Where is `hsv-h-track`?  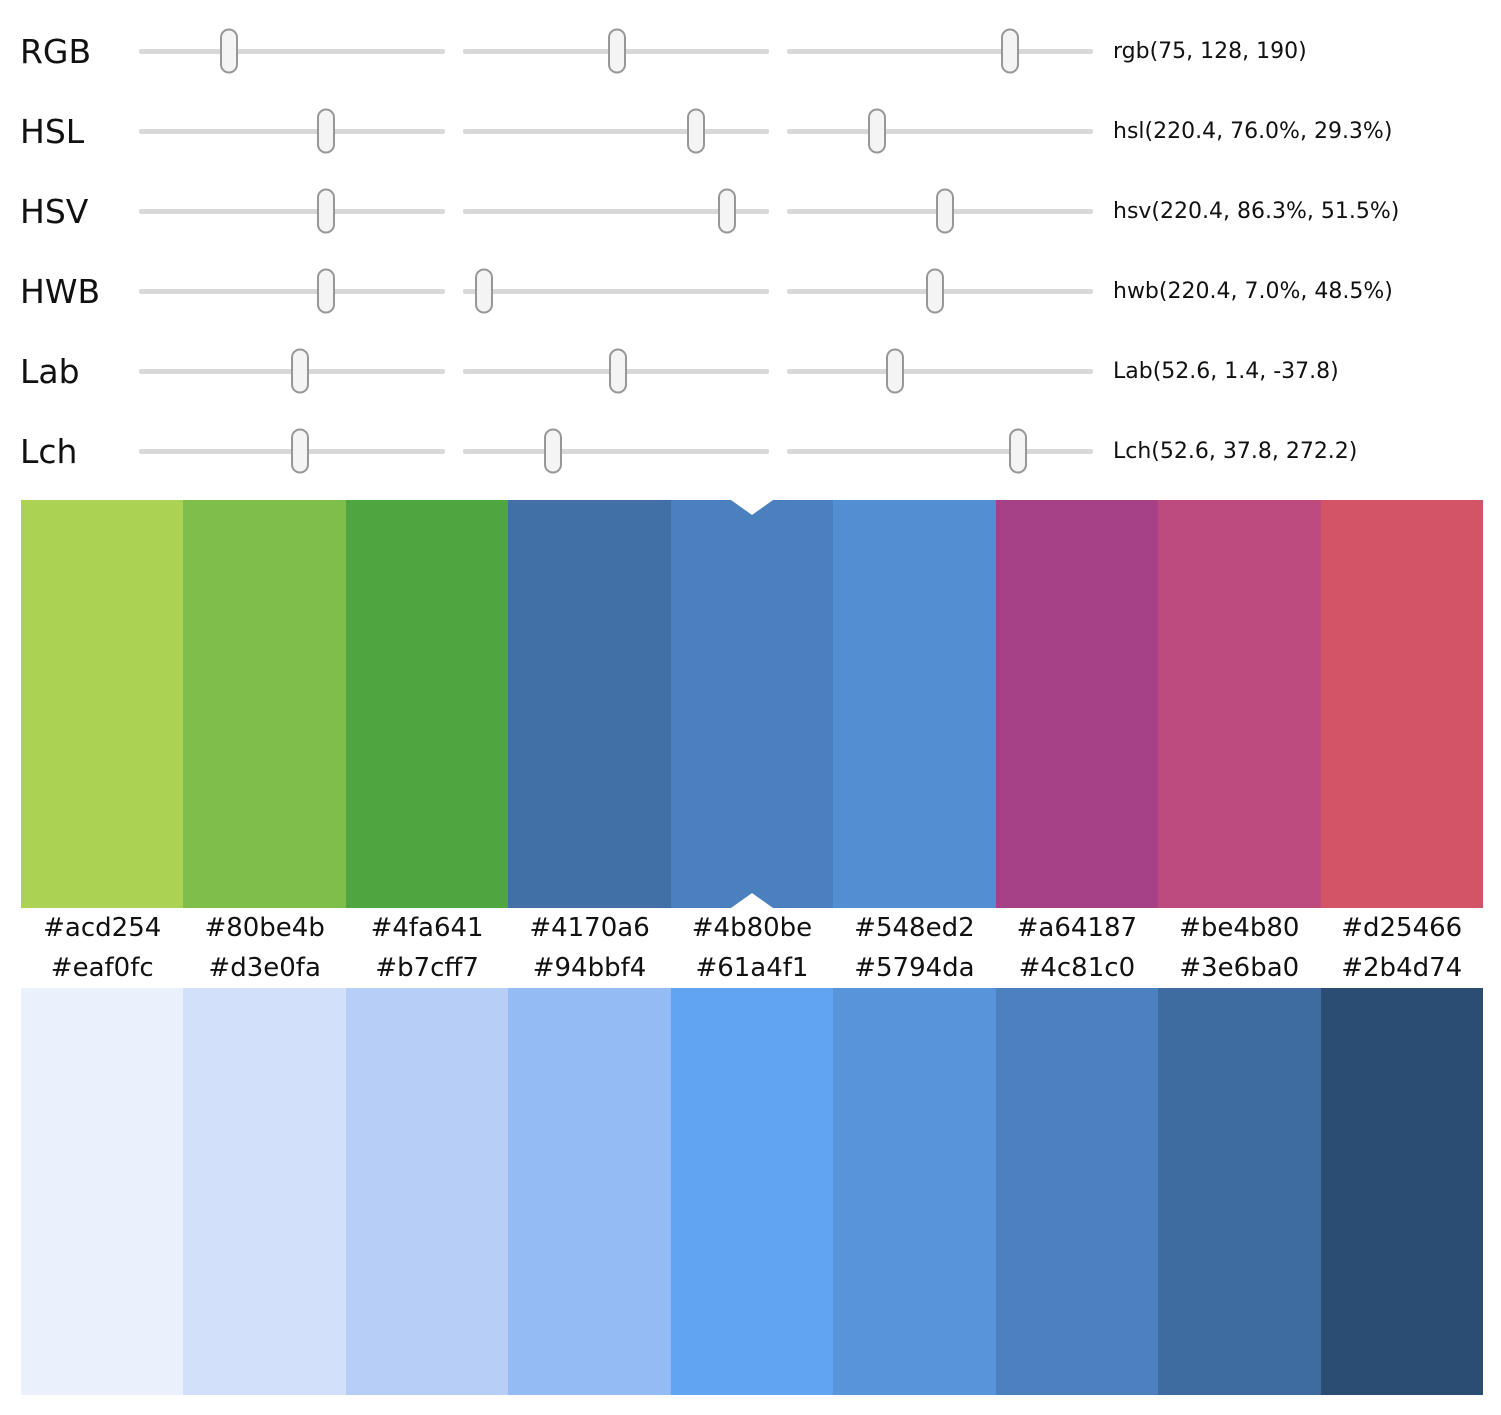
hsv-h-track is located at coordinates (292, 211).